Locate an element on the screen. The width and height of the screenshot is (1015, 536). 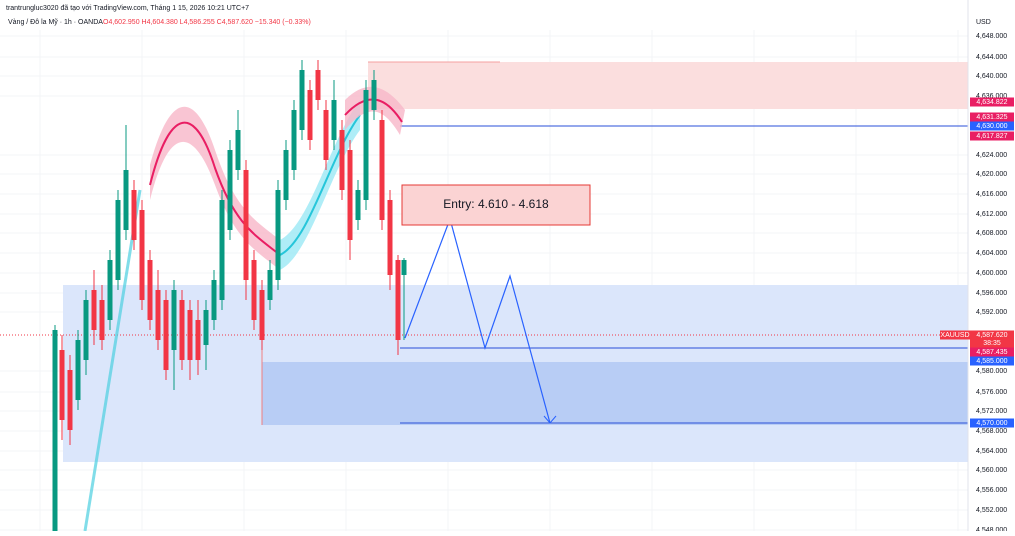
axis-label: 4,556.000 is located at coordinates (991, 490).